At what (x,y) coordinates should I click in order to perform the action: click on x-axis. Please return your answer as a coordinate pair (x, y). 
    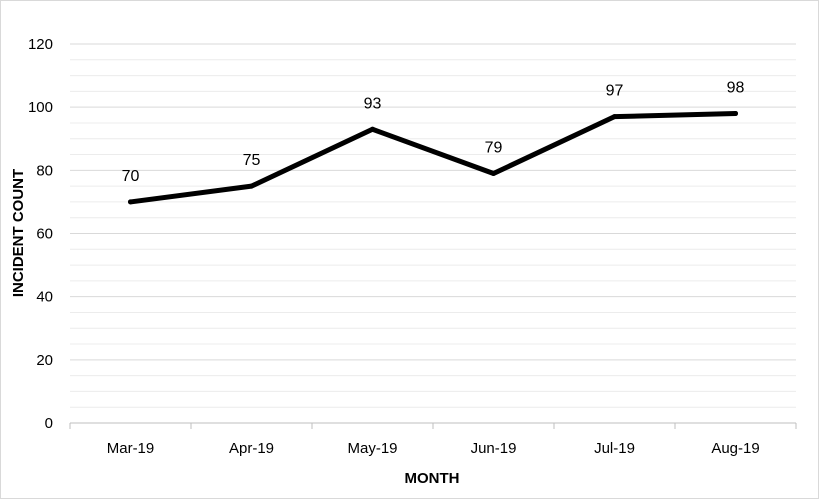
    Looking at the image, I should click on (433, 425).